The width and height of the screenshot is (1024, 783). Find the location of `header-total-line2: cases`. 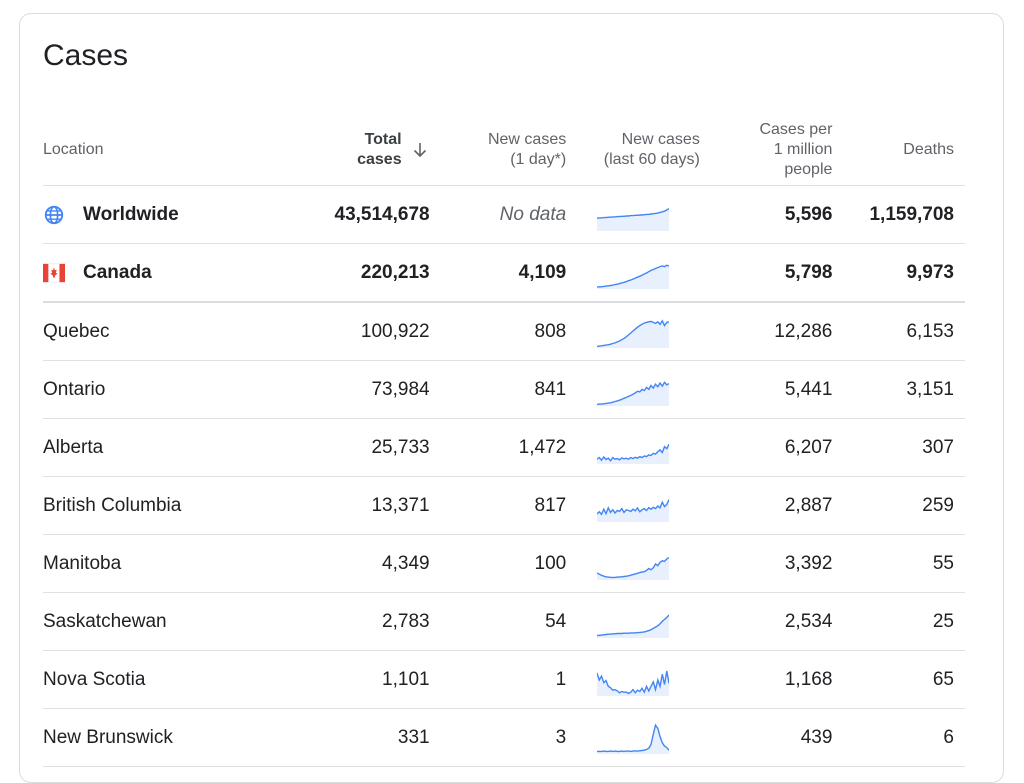

header-total-line2: cases is located at coordinates (379, 159).